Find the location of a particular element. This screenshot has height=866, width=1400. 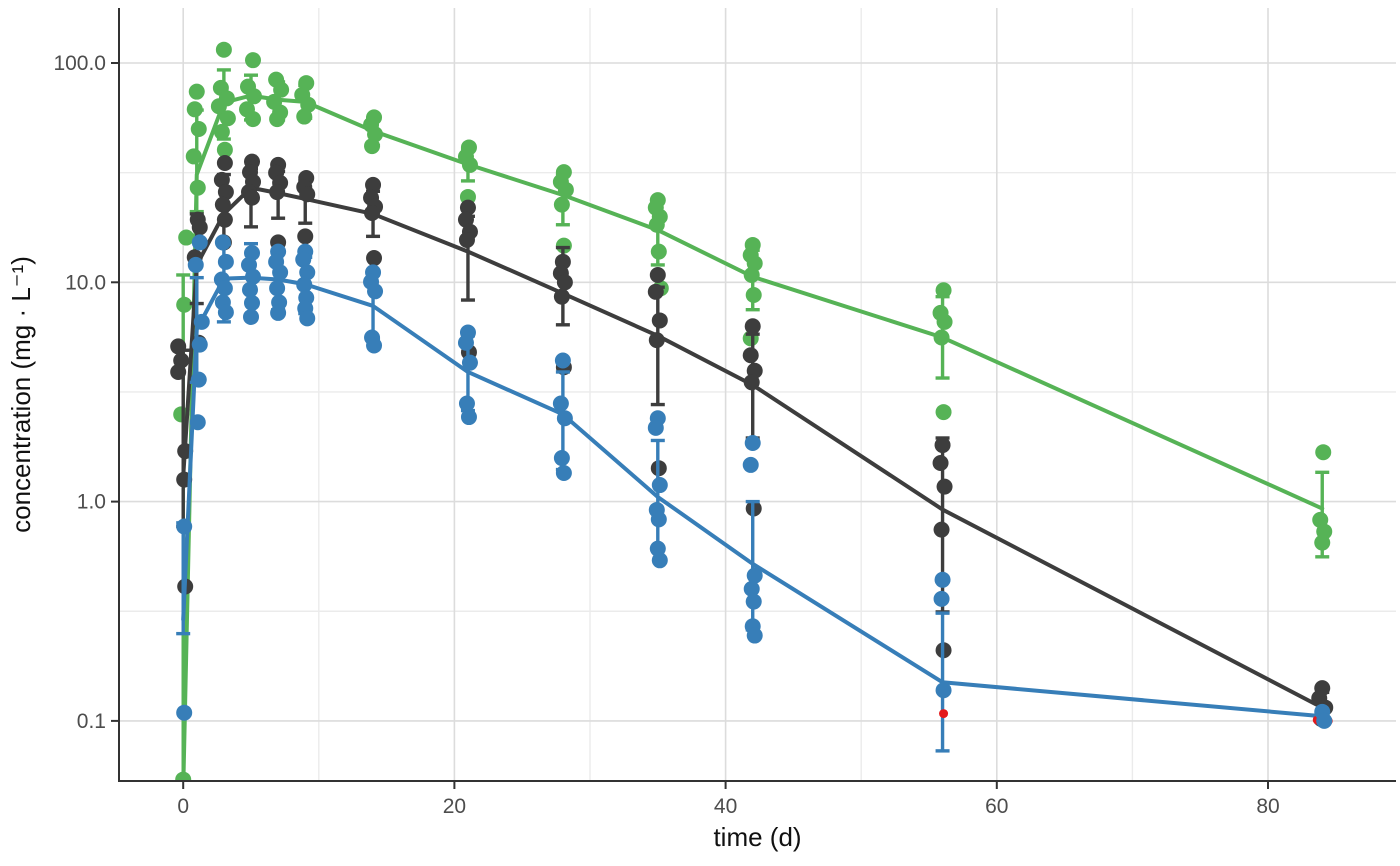

x-axis-label: time (d) is located at coordinates (757, 837).